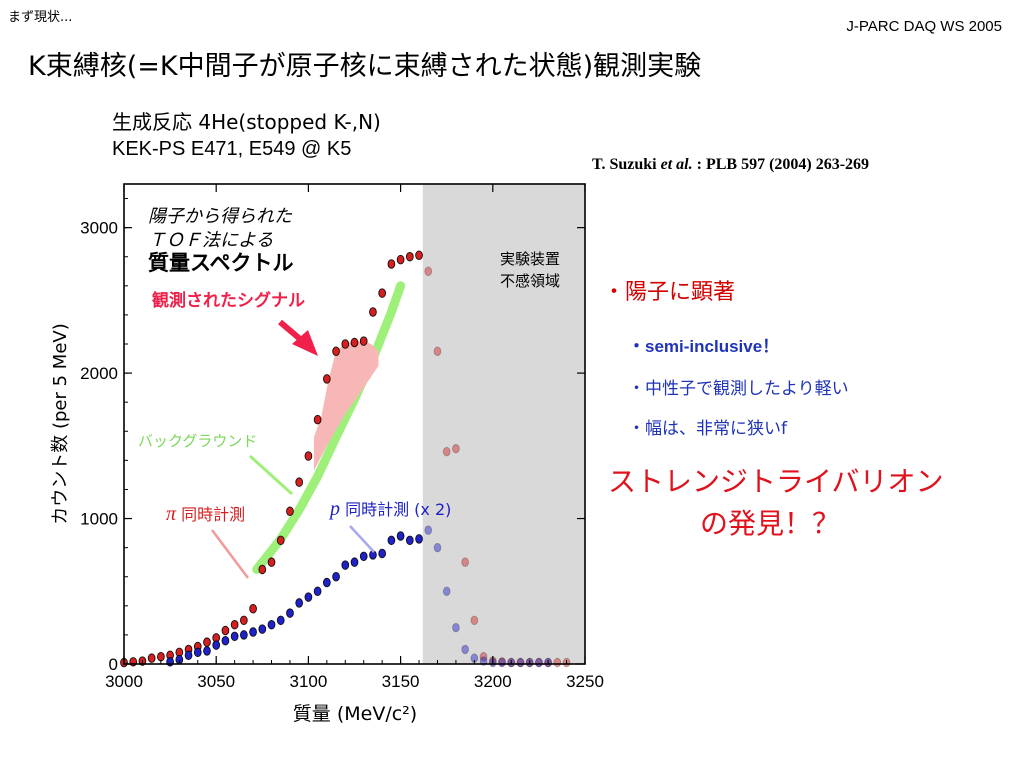  Describe the element at coordinates (585, 681) in the screenshot. I see `x-tick-label: 3250` at that location.